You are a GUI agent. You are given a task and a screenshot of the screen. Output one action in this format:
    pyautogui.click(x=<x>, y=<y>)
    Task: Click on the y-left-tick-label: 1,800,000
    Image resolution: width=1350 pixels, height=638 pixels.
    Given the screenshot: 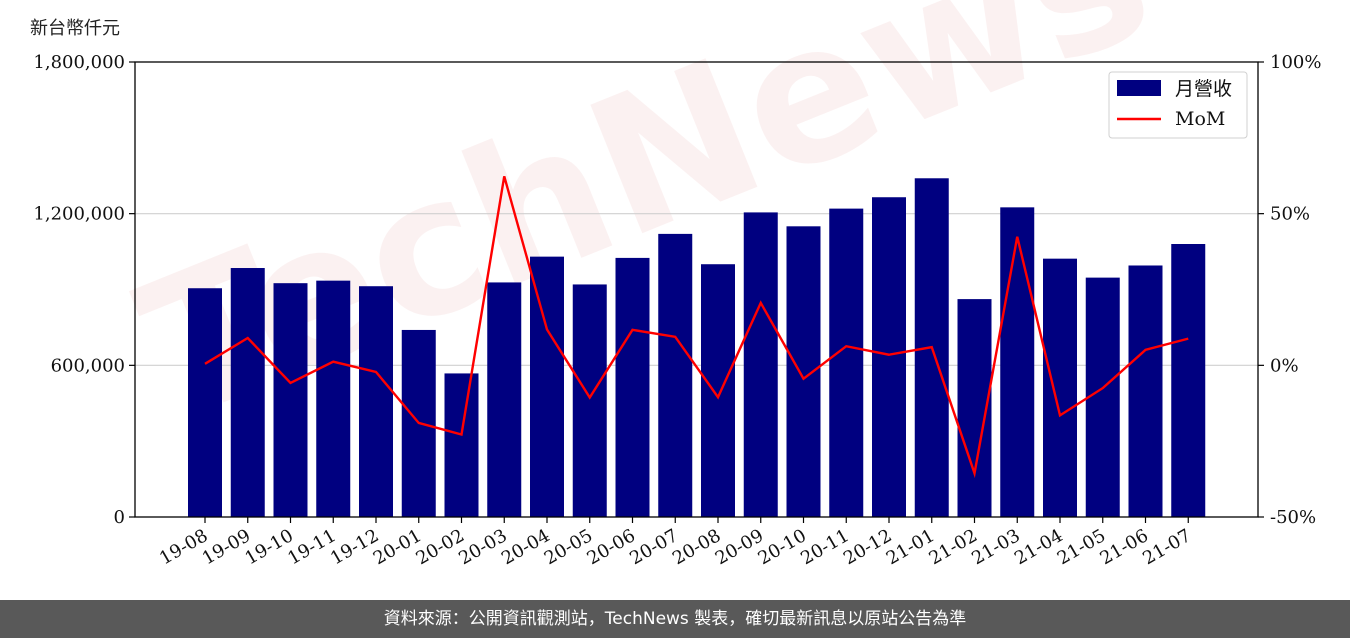 What is the action you would take?
    pyautogui.click(x=79, y=62)
    